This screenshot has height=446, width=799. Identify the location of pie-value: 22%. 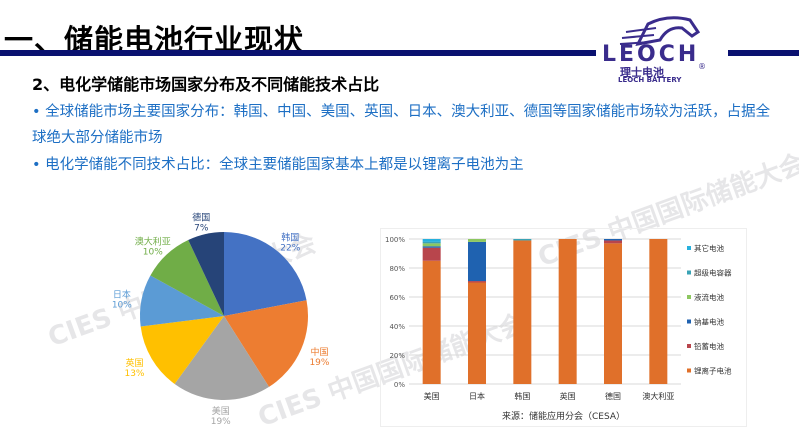
(290, 248).